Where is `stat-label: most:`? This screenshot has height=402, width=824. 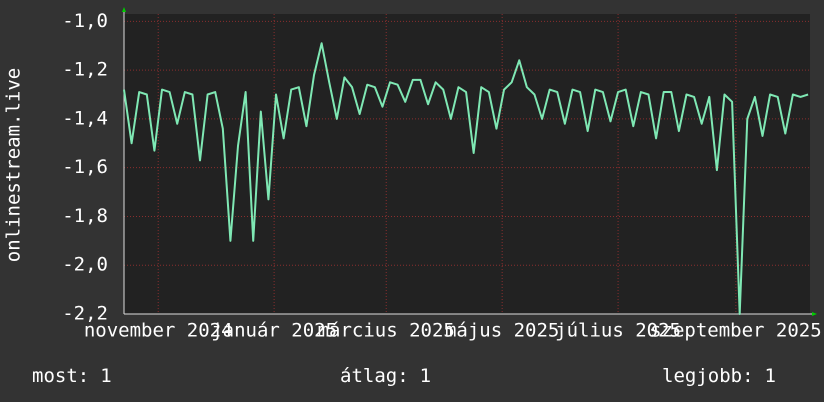 stat-label: most: is located at coordinates (60, 376).